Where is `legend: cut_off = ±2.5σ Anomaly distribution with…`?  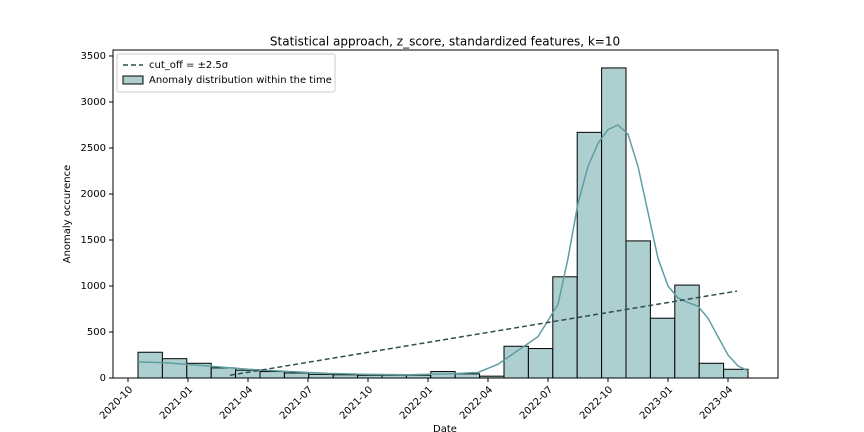 legend: cut_off = ±2.5σ Anomaly distribution with… is located at coordinates (226, 73).